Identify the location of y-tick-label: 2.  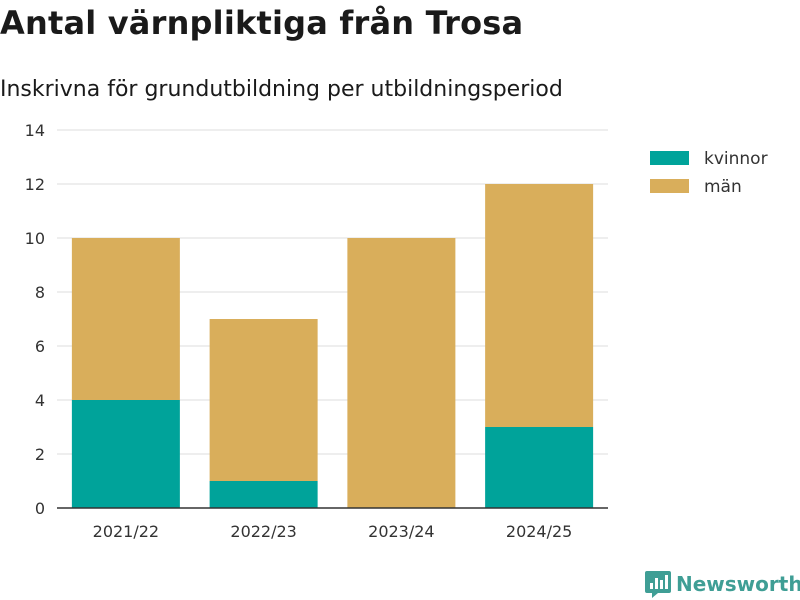
(40, 454).